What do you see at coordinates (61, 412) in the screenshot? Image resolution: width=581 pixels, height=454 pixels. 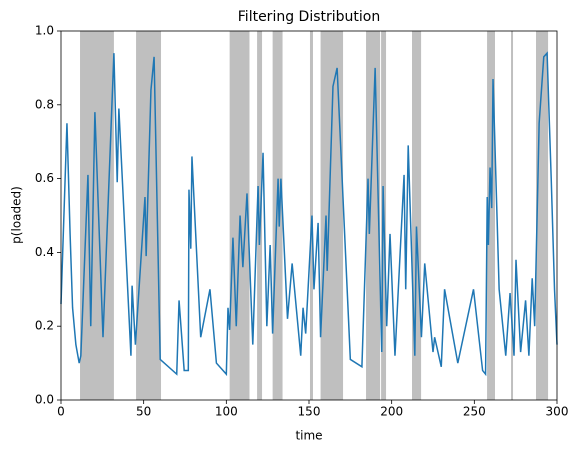 I see `x-tick-label: 0` at bounding box center [61, 412].